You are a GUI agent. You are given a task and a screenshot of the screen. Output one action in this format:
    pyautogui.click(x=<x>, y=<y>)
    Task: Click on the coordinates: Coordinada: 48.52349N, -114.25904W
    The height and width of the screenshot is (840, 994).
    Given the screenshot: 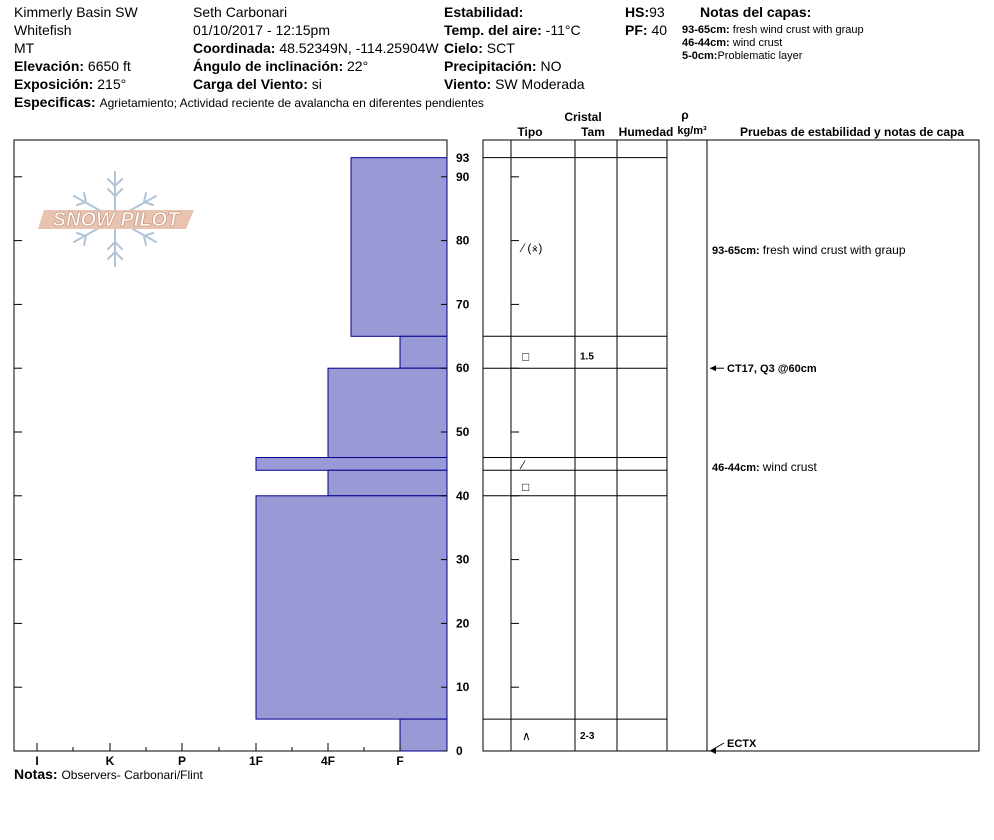 What is the action you would take?
    pyautogui.click(x=316, y=48)
    